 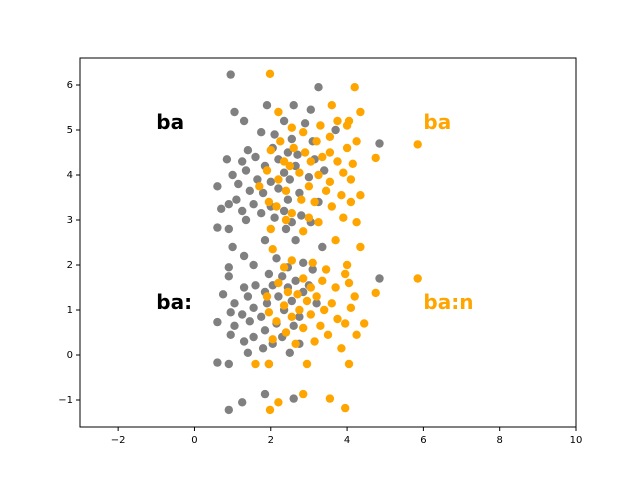 What do you see at coordinates (70, 265) in the screenshot?
I see `y-tick-label: 2` at bounding box center [70, 265].